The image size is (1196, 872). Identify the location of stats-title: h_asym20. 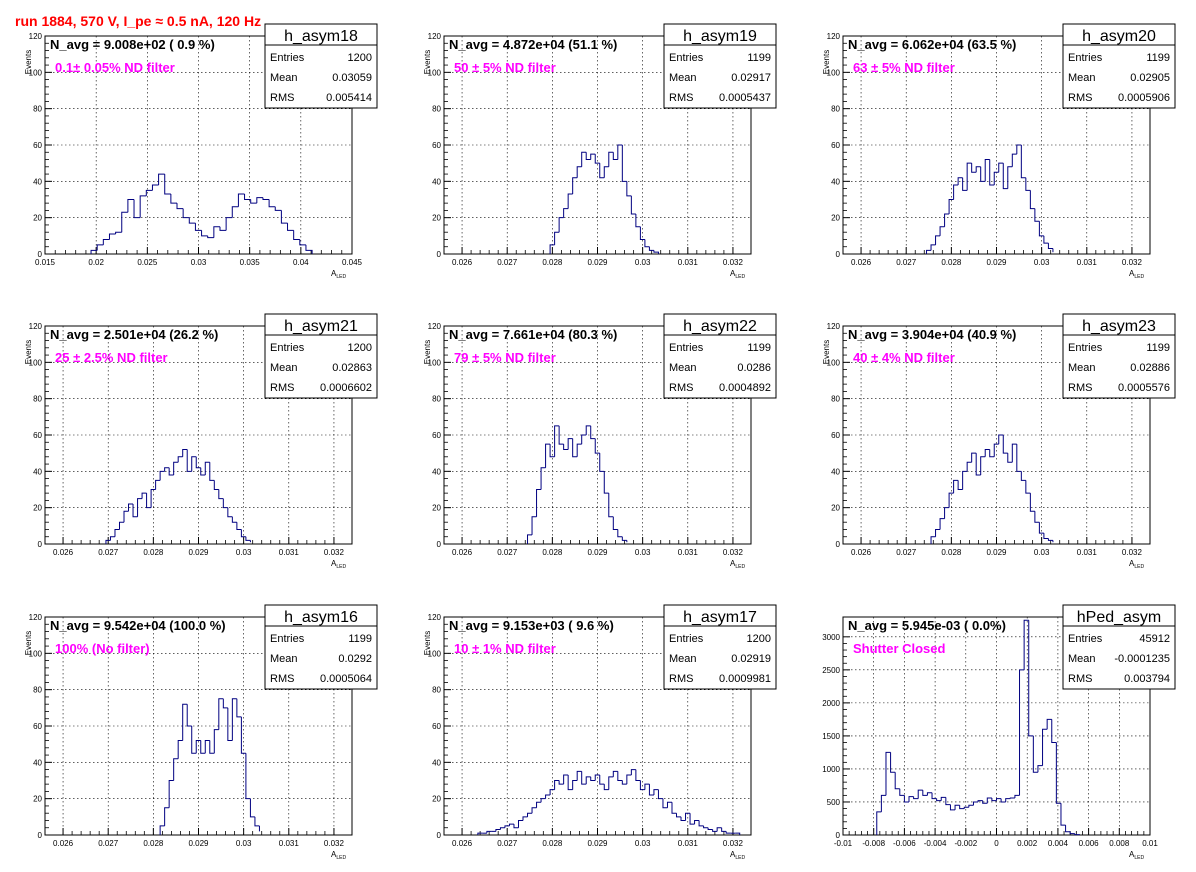
(1119, 36).